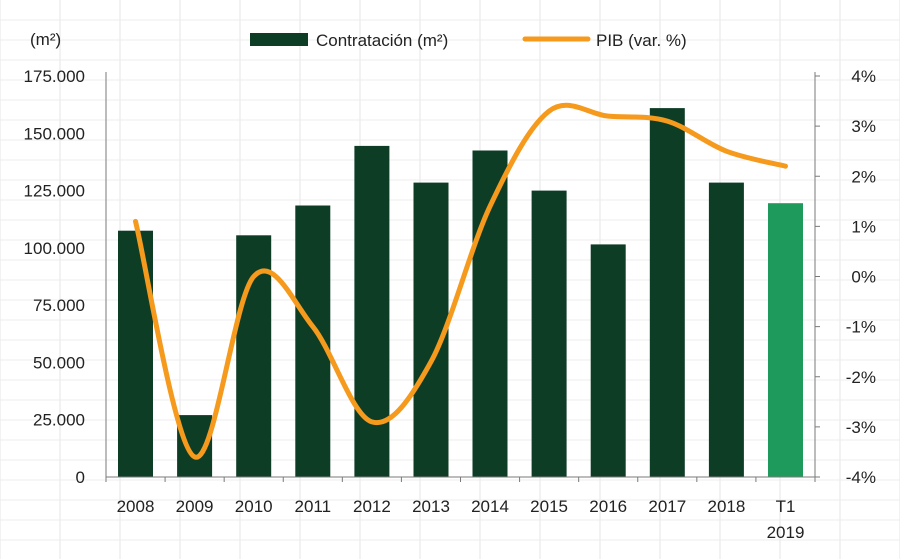 The width and height of the screenshot is (900, 559). What do you see at coordinates (861, 377) in the screenshot?
I see `y-right-tick-label: -2%` at bounding box center [861, 377].